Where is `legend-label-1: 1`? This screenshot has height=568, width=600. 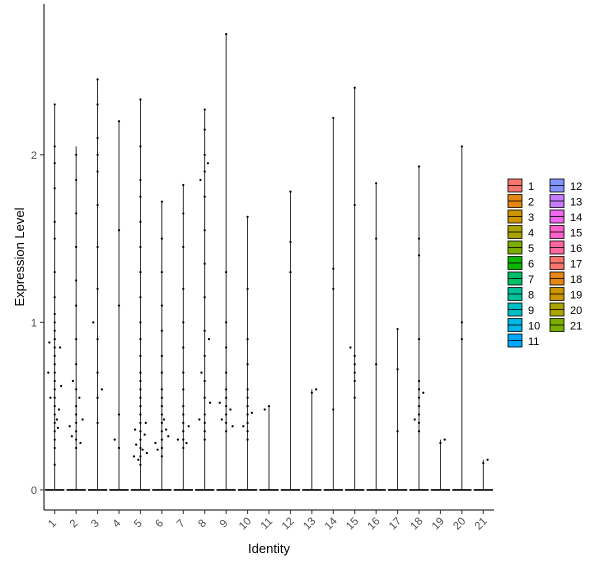
legend-label-1: 1 is located at coordinates (531, 187).